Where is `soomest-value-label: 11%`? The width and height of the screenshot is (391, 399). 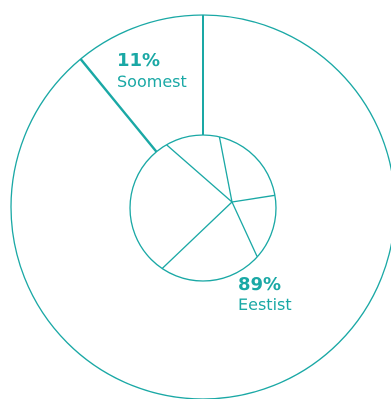
soomest-value-label: 11% is located at coordinates (138, 60).